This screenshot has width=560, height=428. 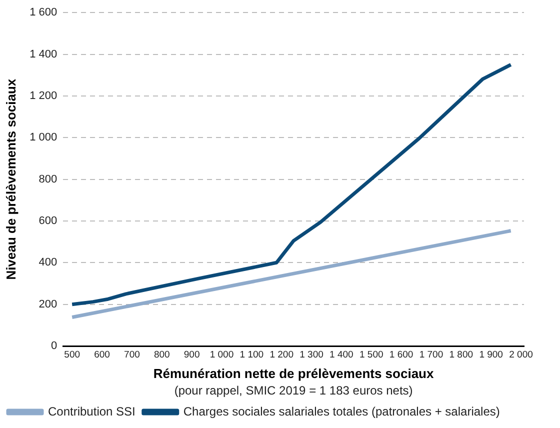 What do you see at coordinates (162, 354) in the screenshot?
I see `x-tick-label: 800` at bounding box center [162, 354].